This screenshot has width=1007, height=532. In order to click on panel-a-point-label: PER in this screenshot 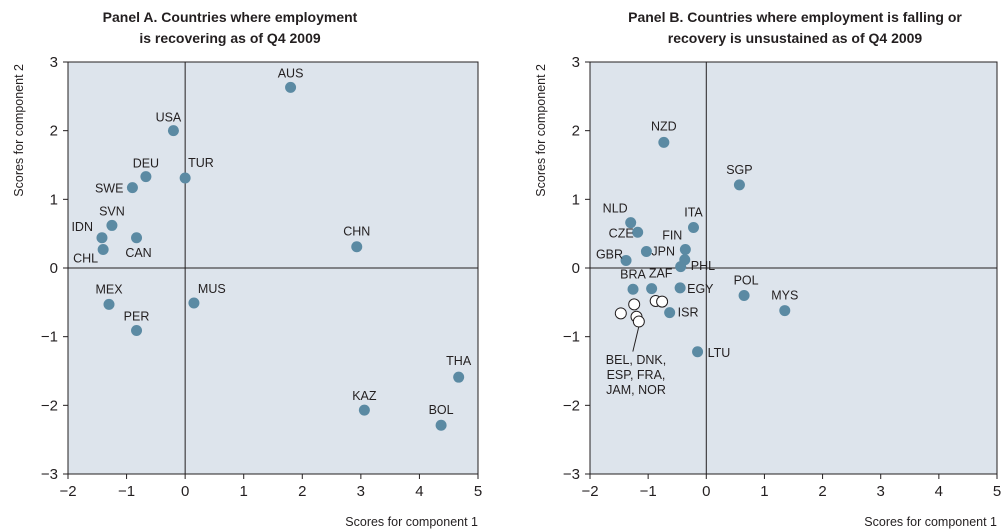, I will do `click(137, 316)`.